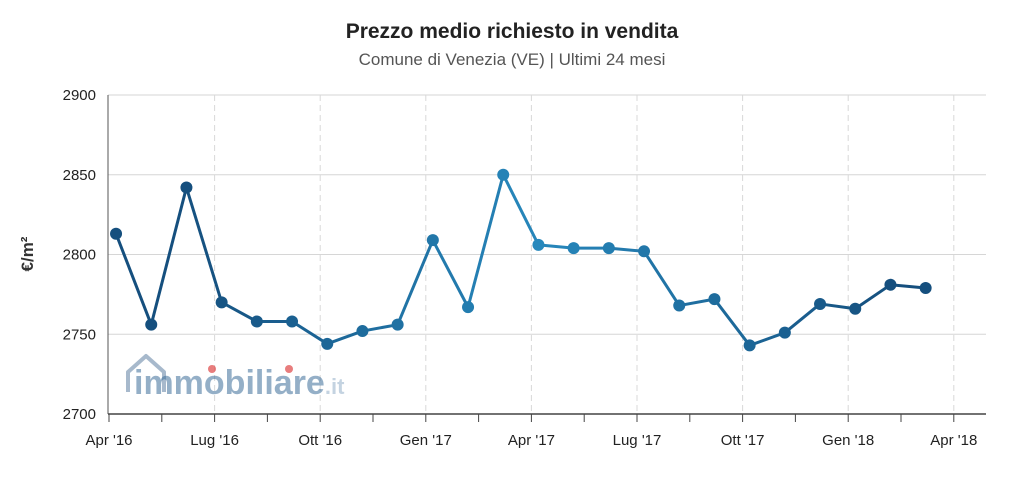  Describe the element at coordinates (512, 59) in the screenshot. I see `chart-subtitle: Comune di Venezia (VE) | Ultimi 24 mesi` at that location.